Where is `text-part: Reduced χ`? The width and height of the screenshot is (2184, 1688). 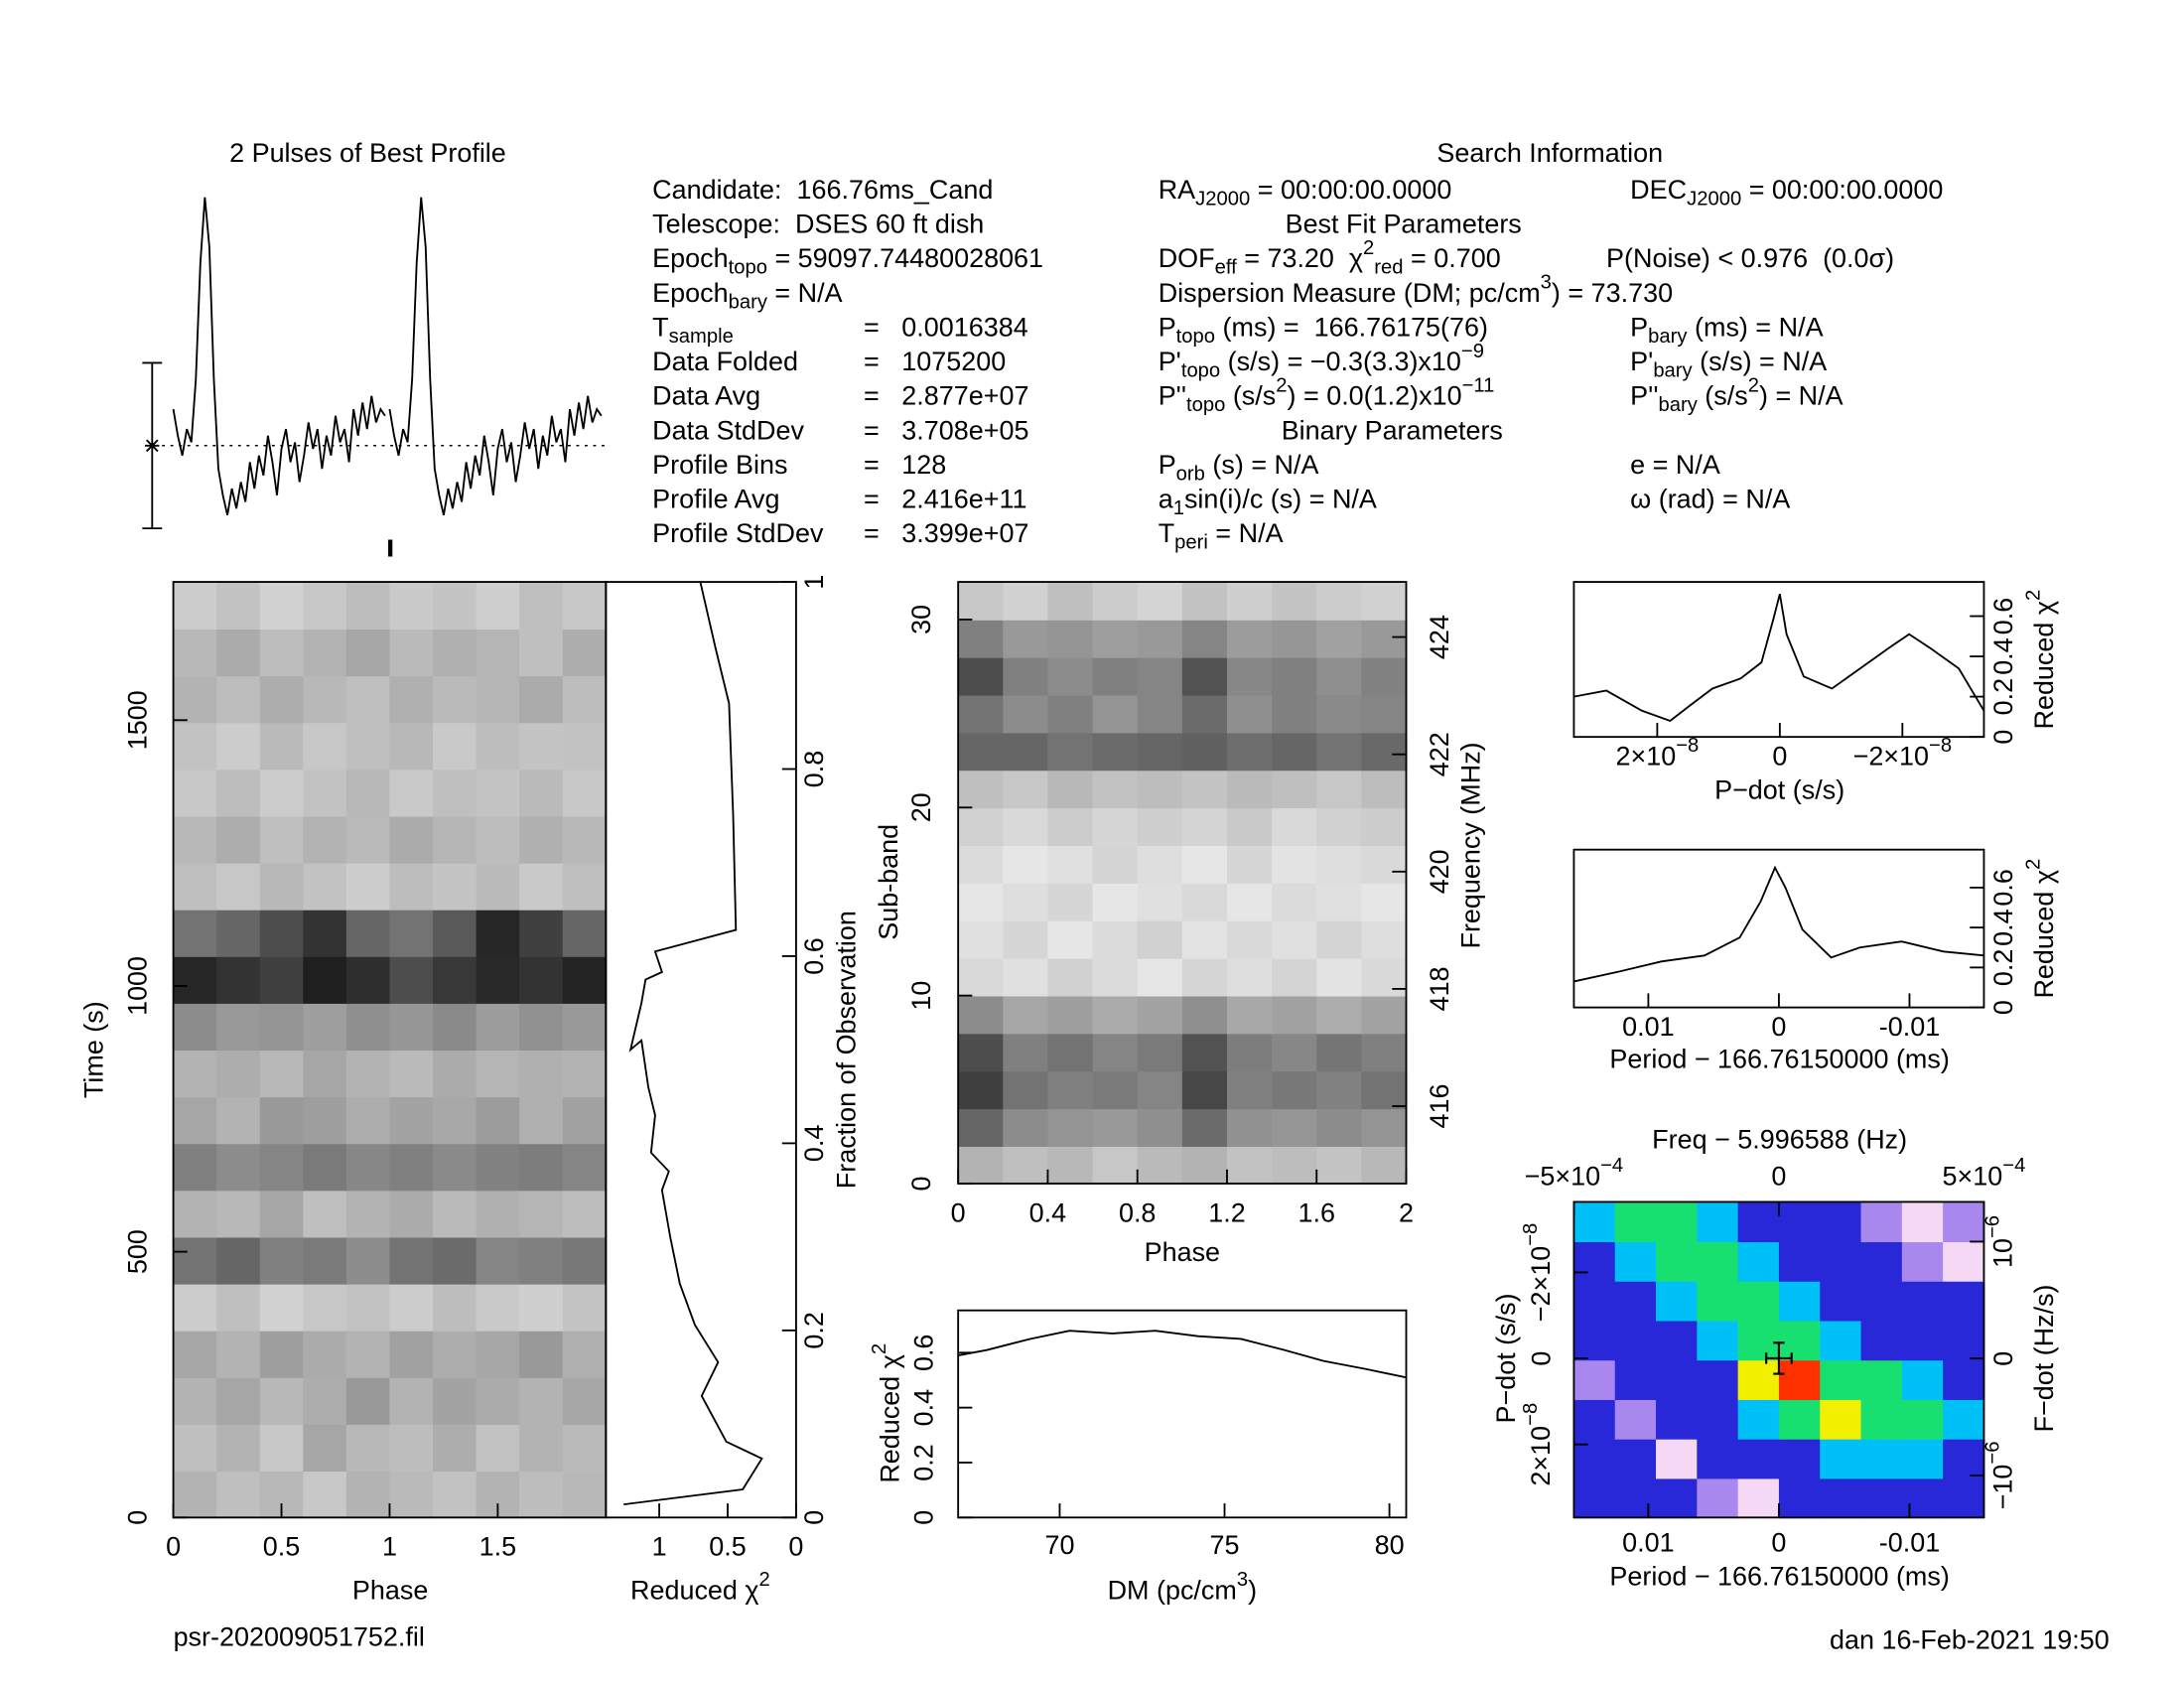 text-part: Reduced χ is located at coordinates (694, 1591).